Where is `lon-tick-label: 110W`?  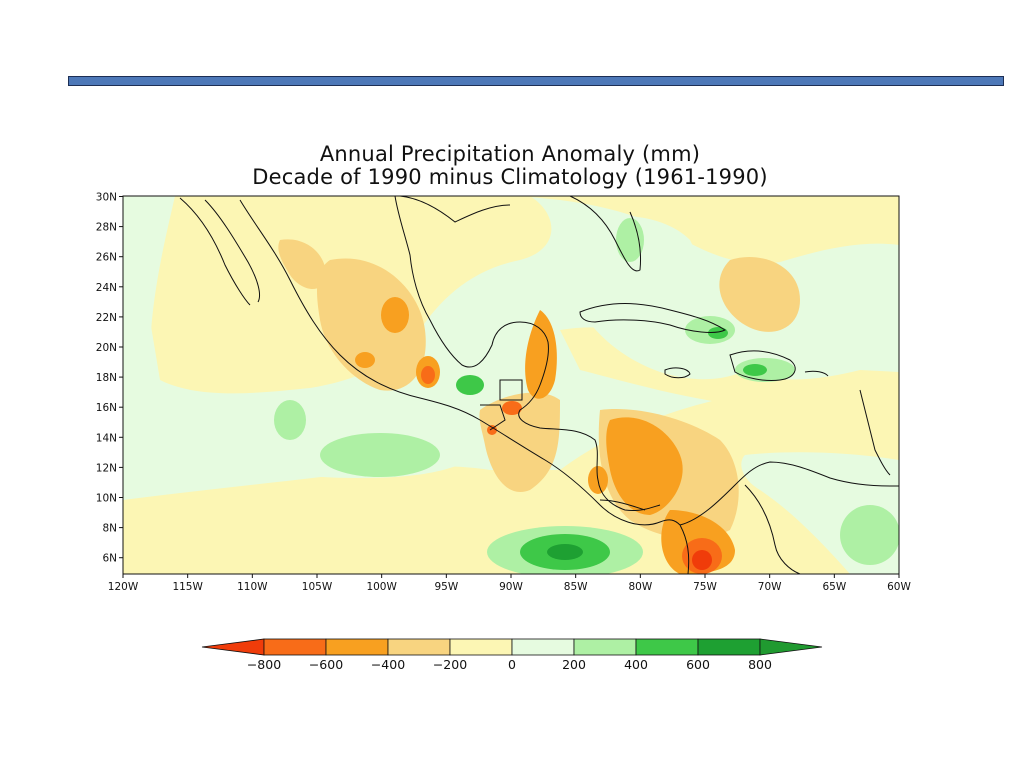
lon-tick-label: 110W is located at coordinates (252, 587).